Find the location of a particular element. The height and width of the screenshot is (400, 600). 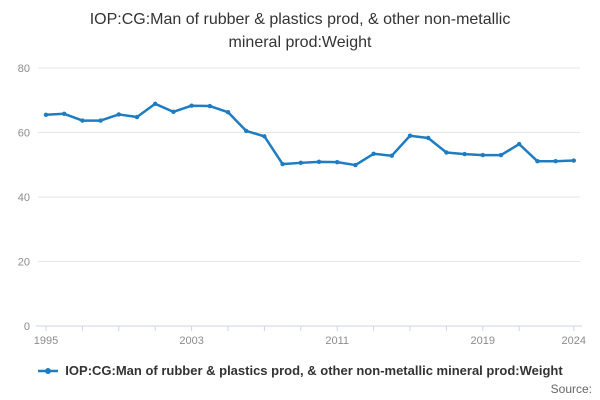

source-label: Source: is located at coordinates (571, 389).